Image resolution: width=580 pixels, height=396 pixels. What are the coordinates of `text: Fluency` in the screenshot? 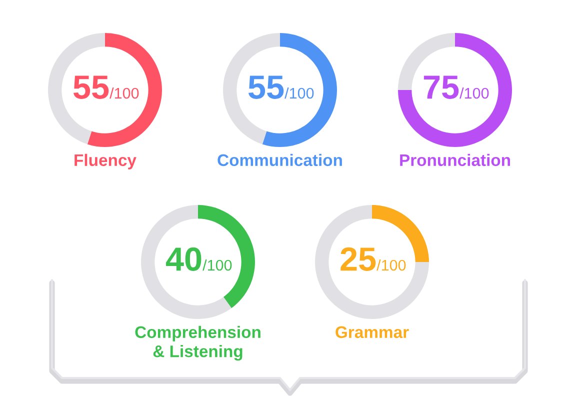 It's located at (105, 162).